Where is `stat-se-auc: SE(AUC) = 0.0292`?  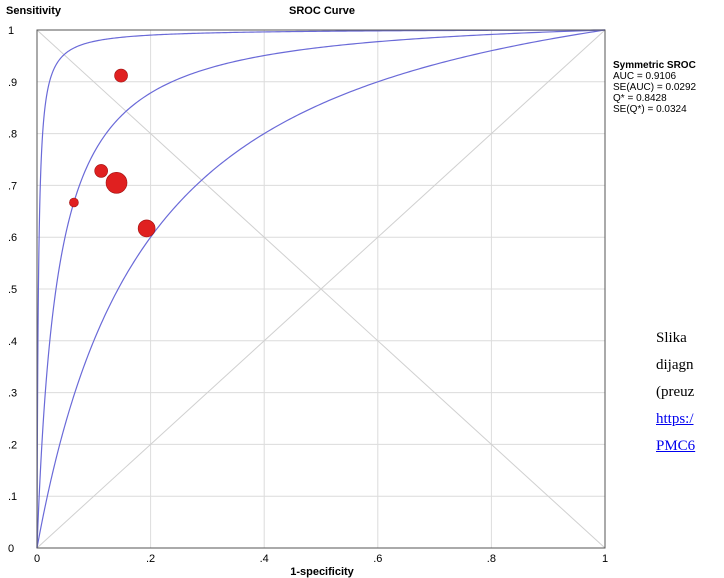
stat-se-auc: SE(AUC) = 0.0292 is located at coordinates (655, 87).